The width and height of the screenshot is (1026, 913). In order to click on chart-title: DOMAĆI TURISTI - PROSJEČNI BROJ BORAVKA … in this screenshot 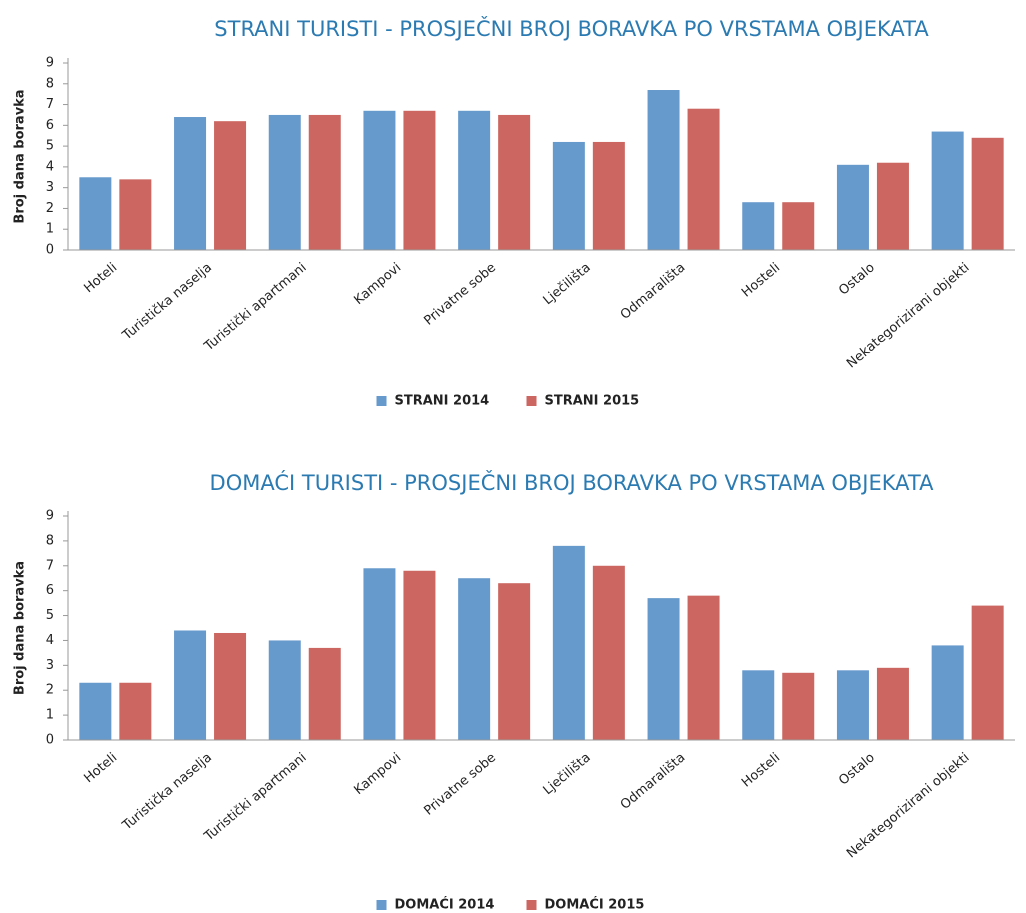, I will do `click(572, 482)`.